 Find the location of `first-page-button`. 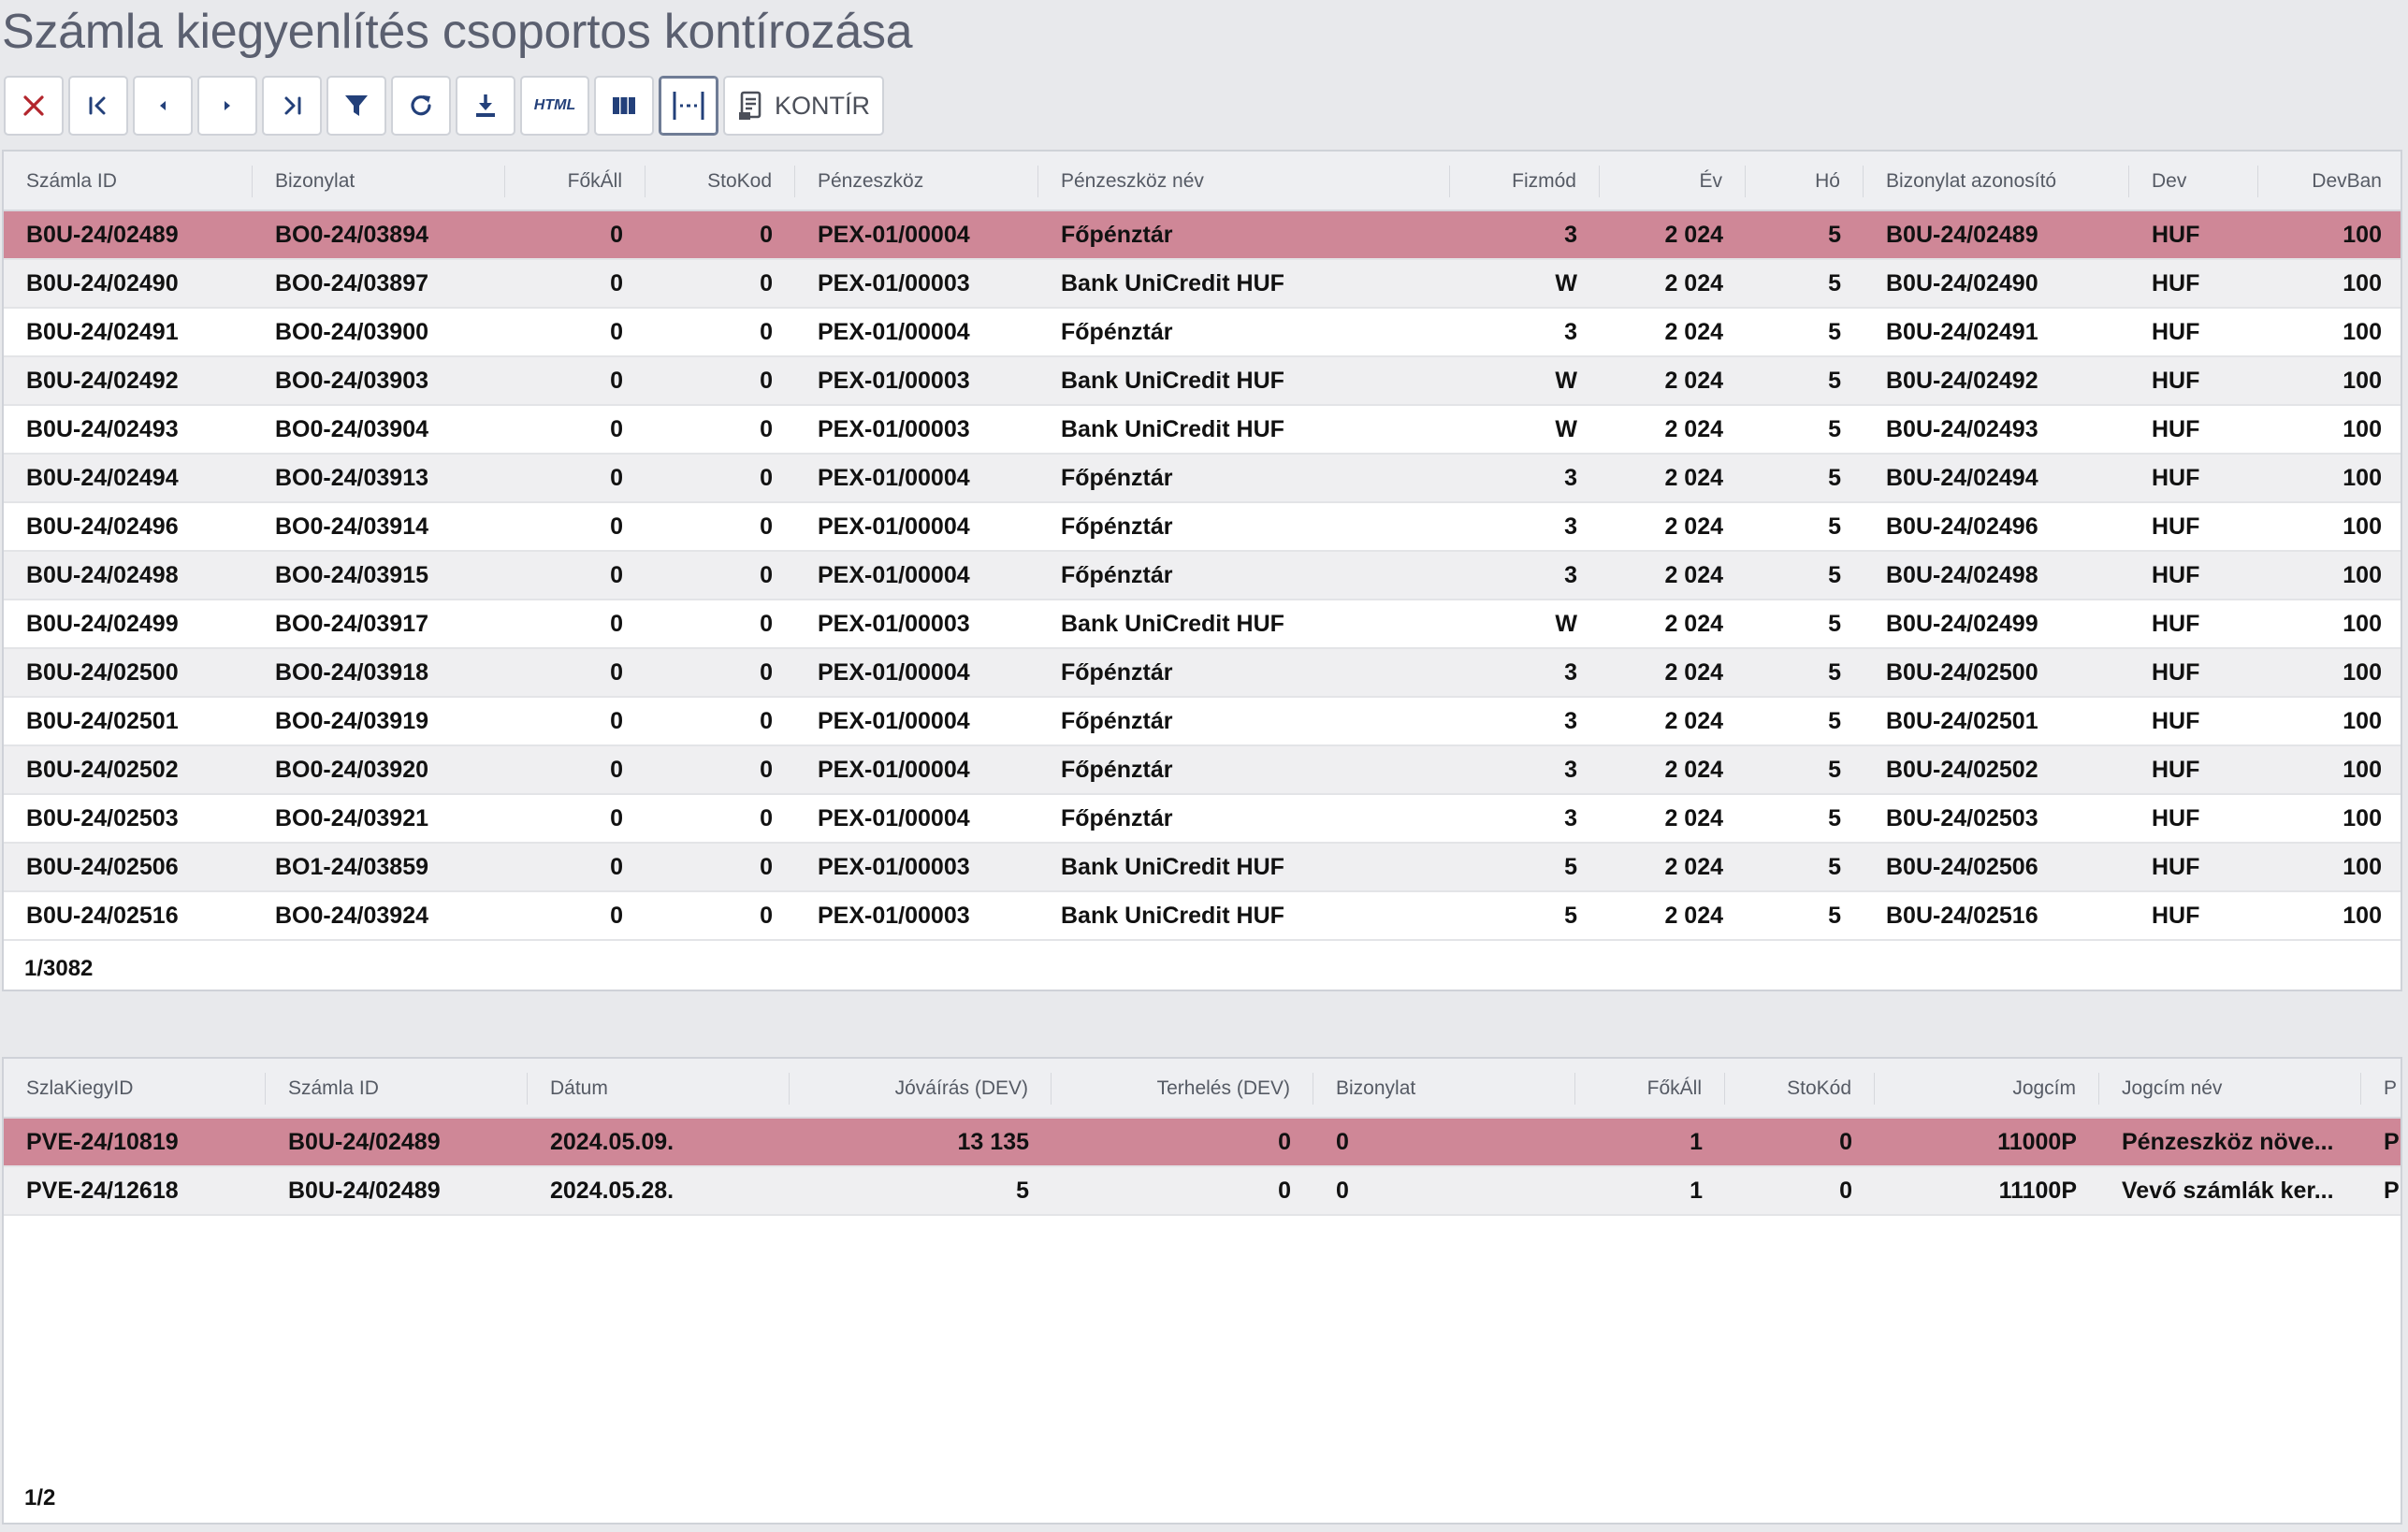

first-page-button is located at coordinates (98, 106).